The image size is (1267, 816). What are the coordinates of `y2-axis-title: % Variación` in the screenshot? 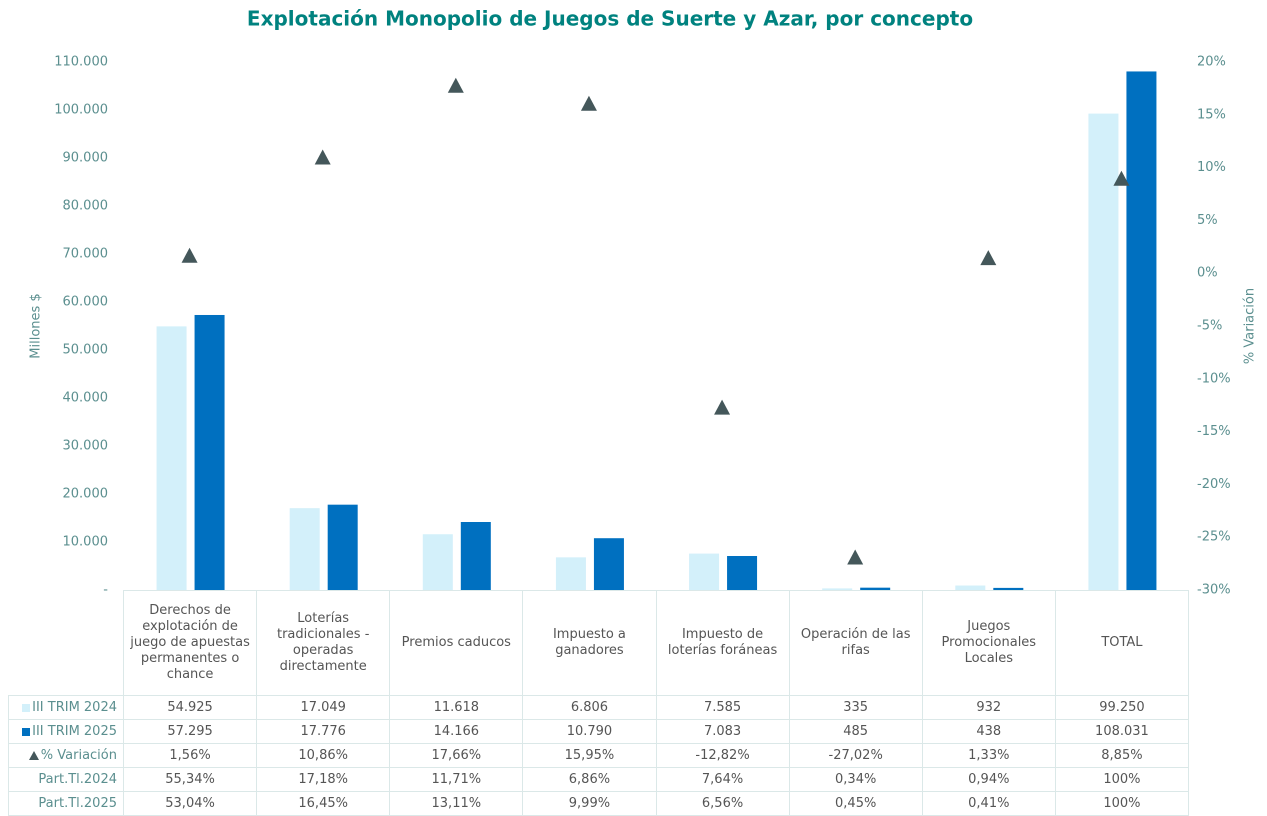 It's located at (1250, 326).